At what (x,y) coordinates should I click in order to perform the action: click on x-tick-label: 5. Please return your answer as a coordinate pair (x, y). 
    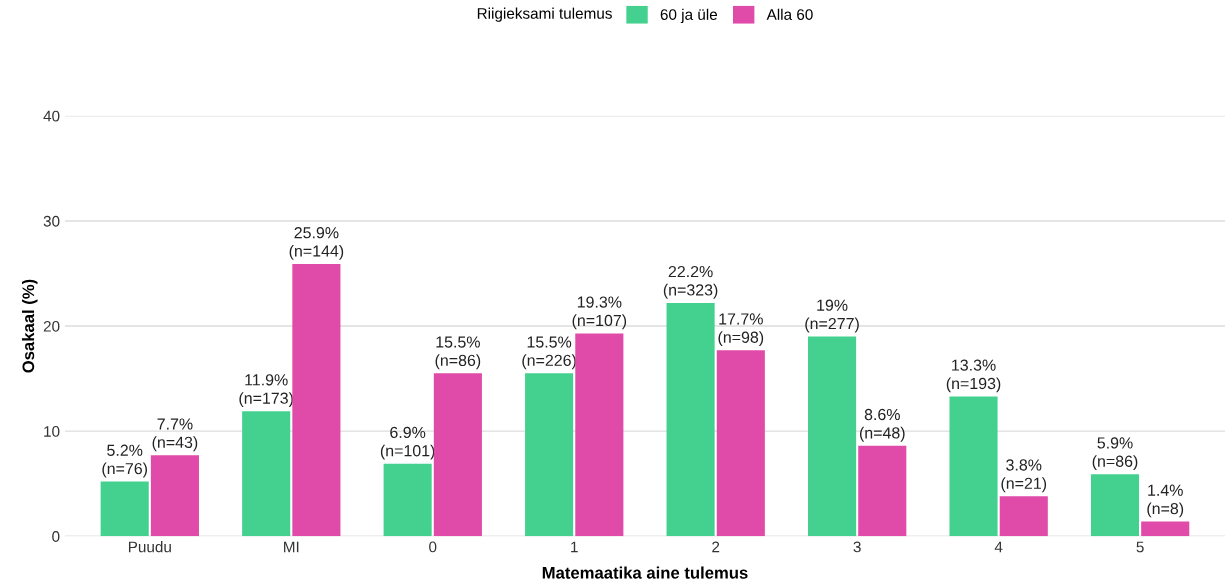
    Looking at the image, I should click on (1140, 547).